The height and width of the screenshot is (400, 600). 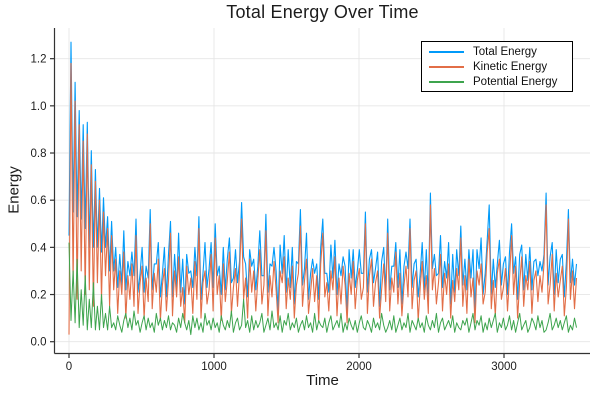 What do you see at coordinates (39, 107) in the screenshot?
I see `y-tick-label: 1.0` at bounding box center [39, 107].